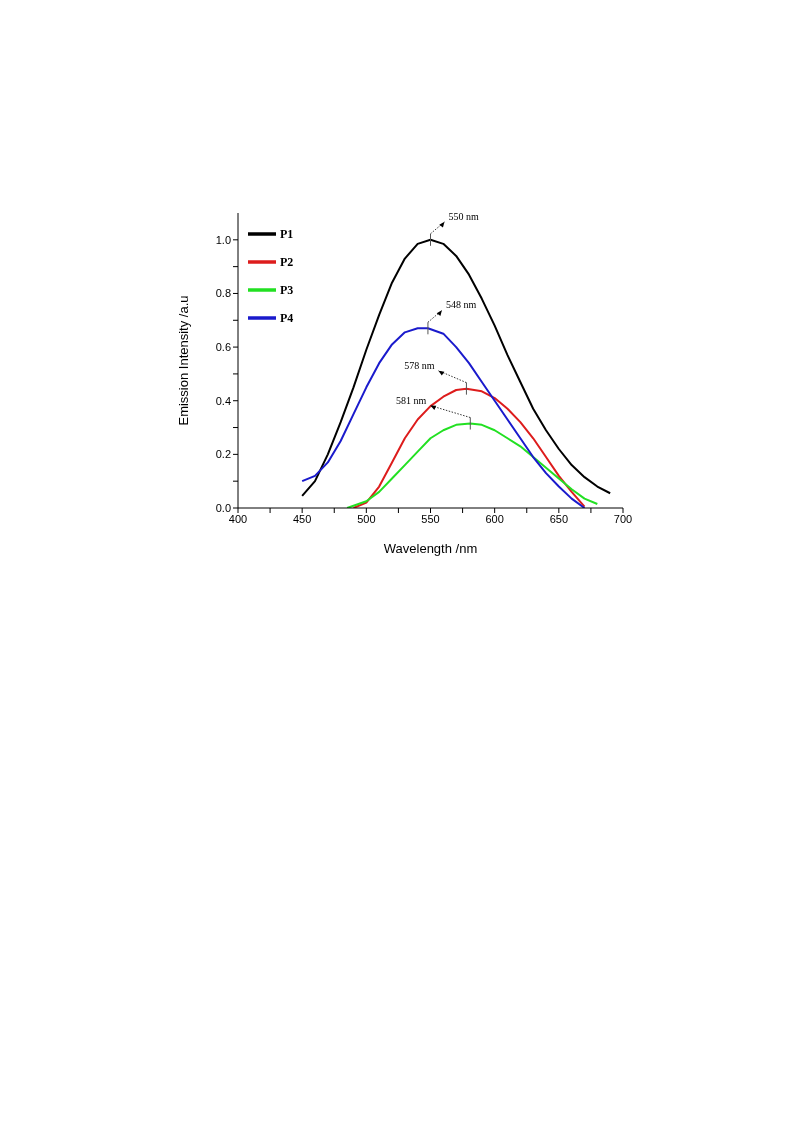 This screenshot has width=793, height=1123. Describe the element at coordinates (302, 518) in the screenshot. I see `x-tick-label: 450` at that location.